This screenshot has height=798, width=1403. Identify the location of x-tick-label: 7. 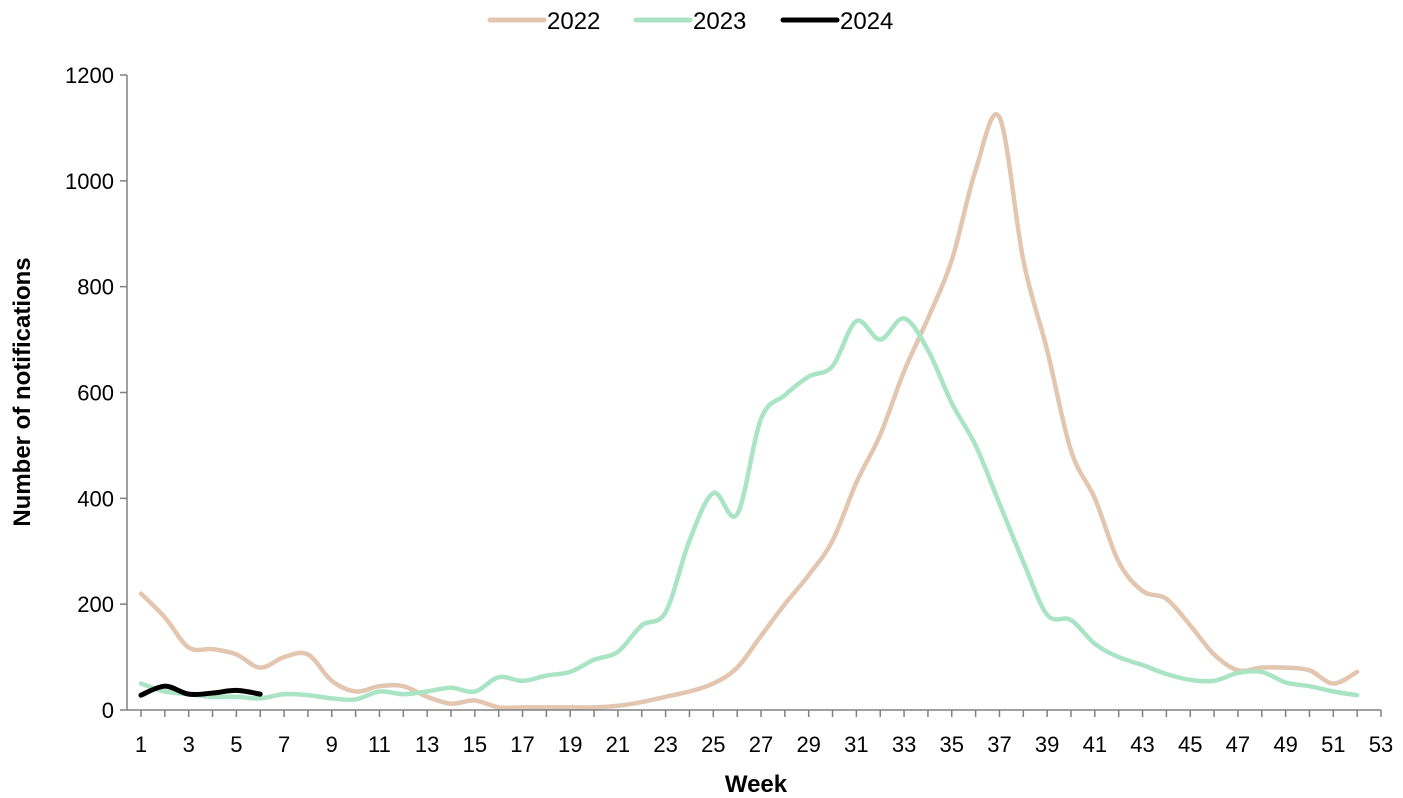
(284, 744).